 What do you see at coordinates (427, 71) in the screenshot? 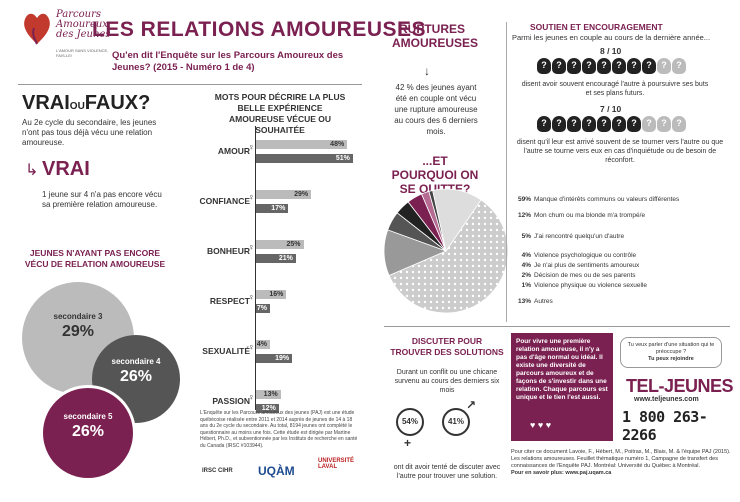
I see `arrow-down-icon: ↓` at bounding box center [427, 71].